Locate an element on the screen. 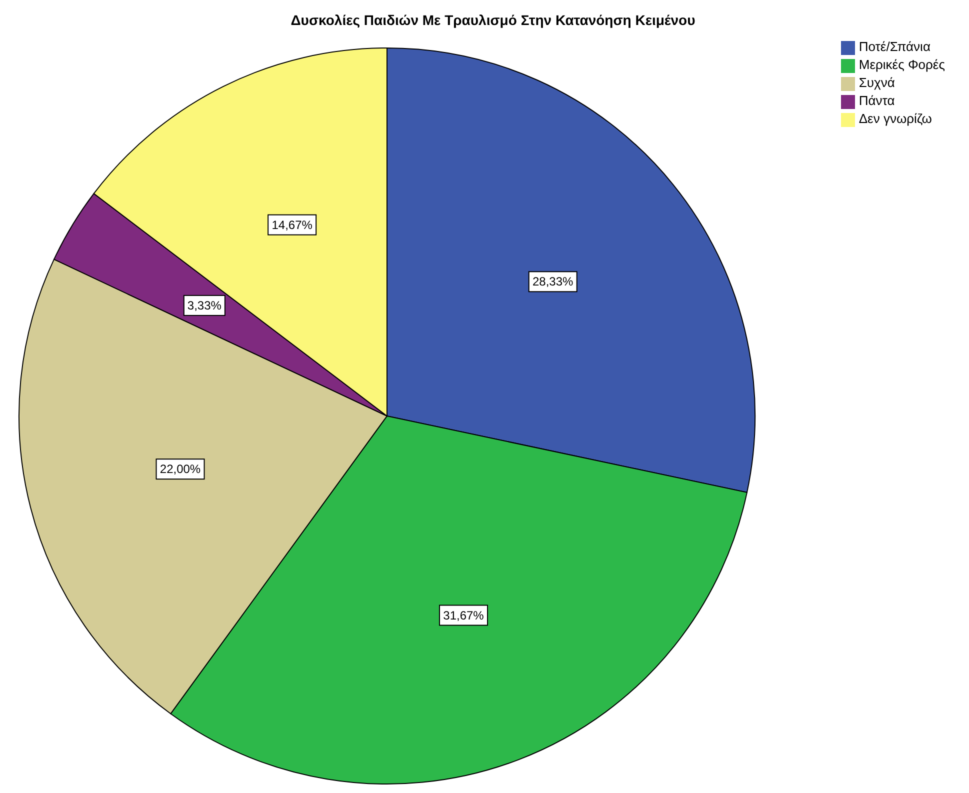 The height and width of the screenshot is (793, 969). legend-label: Ποτέ/Σπάνια is located at coordinates (894, 46).